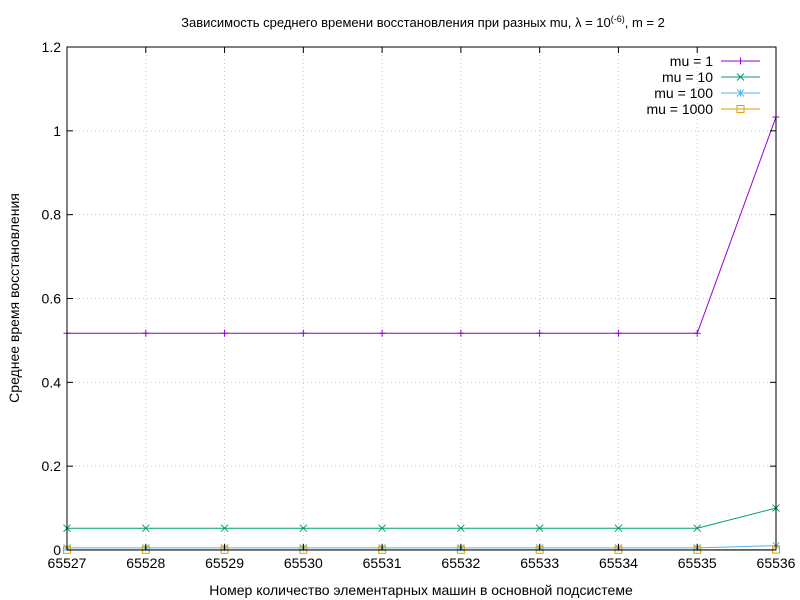  What do you see at coordinates (57, 131) in the screenshot?
I see `y-tick-label: 1` at bounding box center [57, 131].